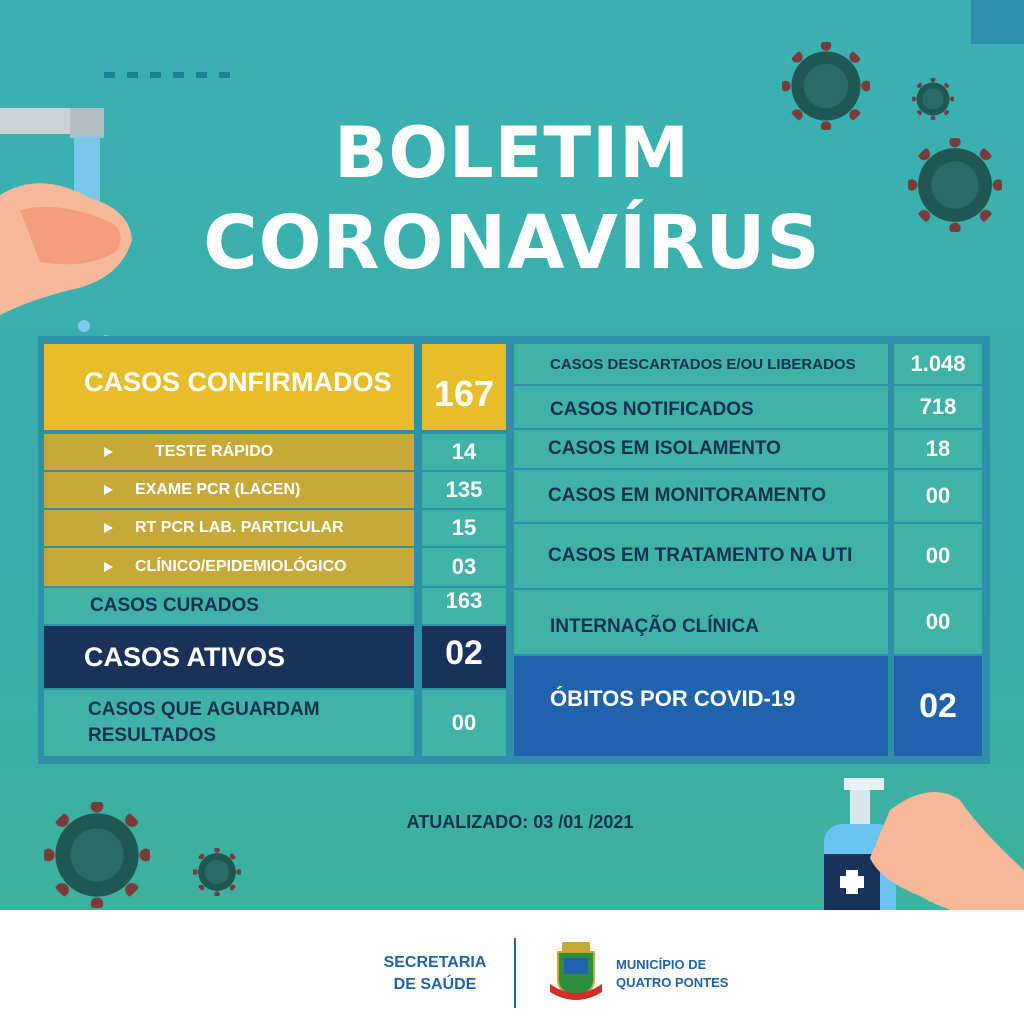 The height and width of the screenshot is (1024, 1024). Describe the element at coordinates (661, 964) in the screenshot. I see `footer-right-line1: MUNICÍPIO DE` at that location.